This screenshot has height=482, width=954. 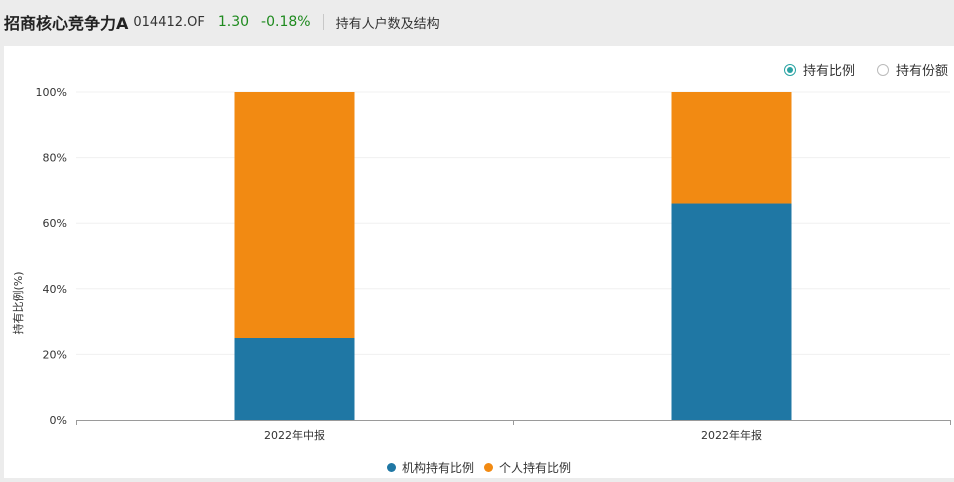 I want to click on header-divider, so click(x=323, y=22).